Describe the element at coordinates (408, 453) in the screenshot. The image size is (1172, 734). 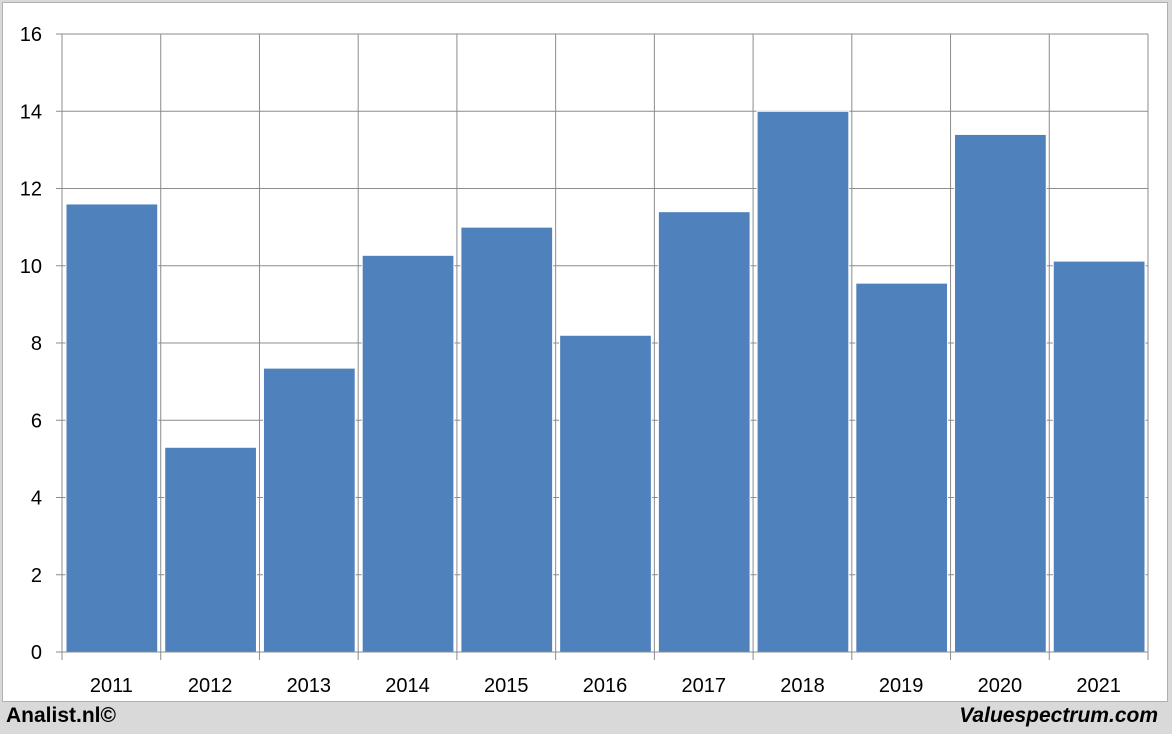
I see `bar-2014` at that location.